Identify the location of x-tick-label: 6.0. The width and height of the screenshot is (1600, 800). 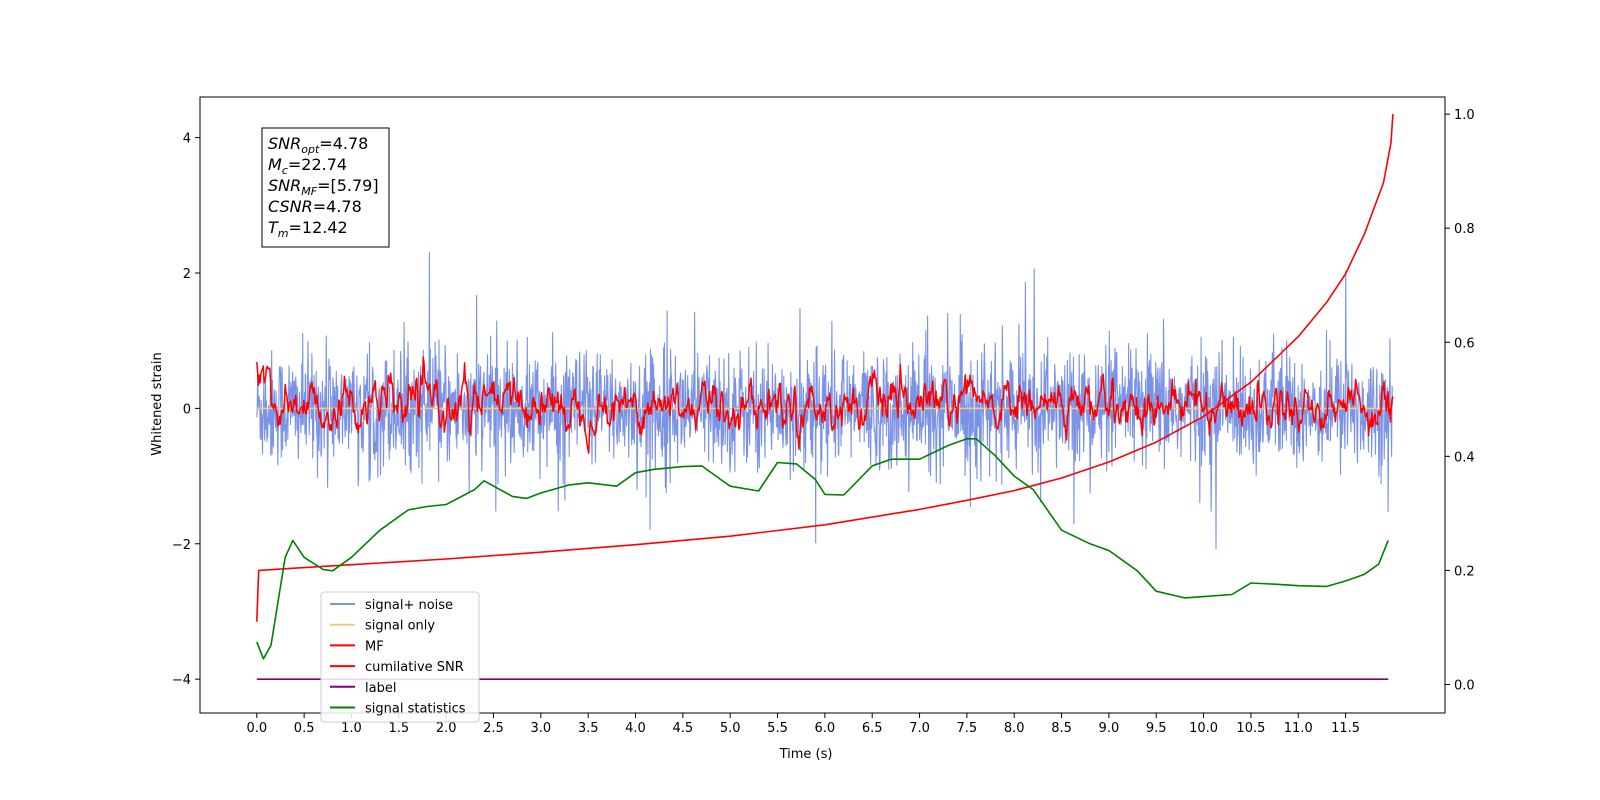
(825, 728).